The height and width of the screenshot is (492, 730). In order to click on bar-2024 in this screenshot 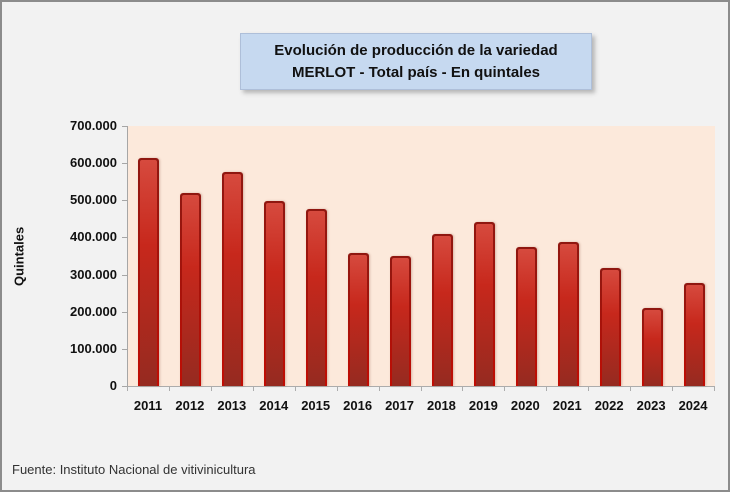, I will do `click(694, 334)`.